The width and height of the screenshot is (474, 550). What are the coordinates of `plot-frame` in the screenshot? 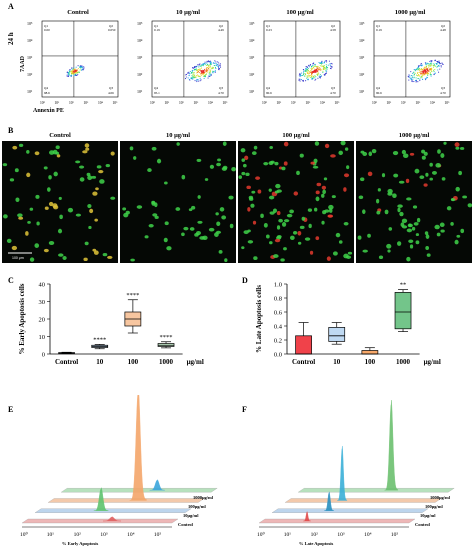 It's located at (412, 59).